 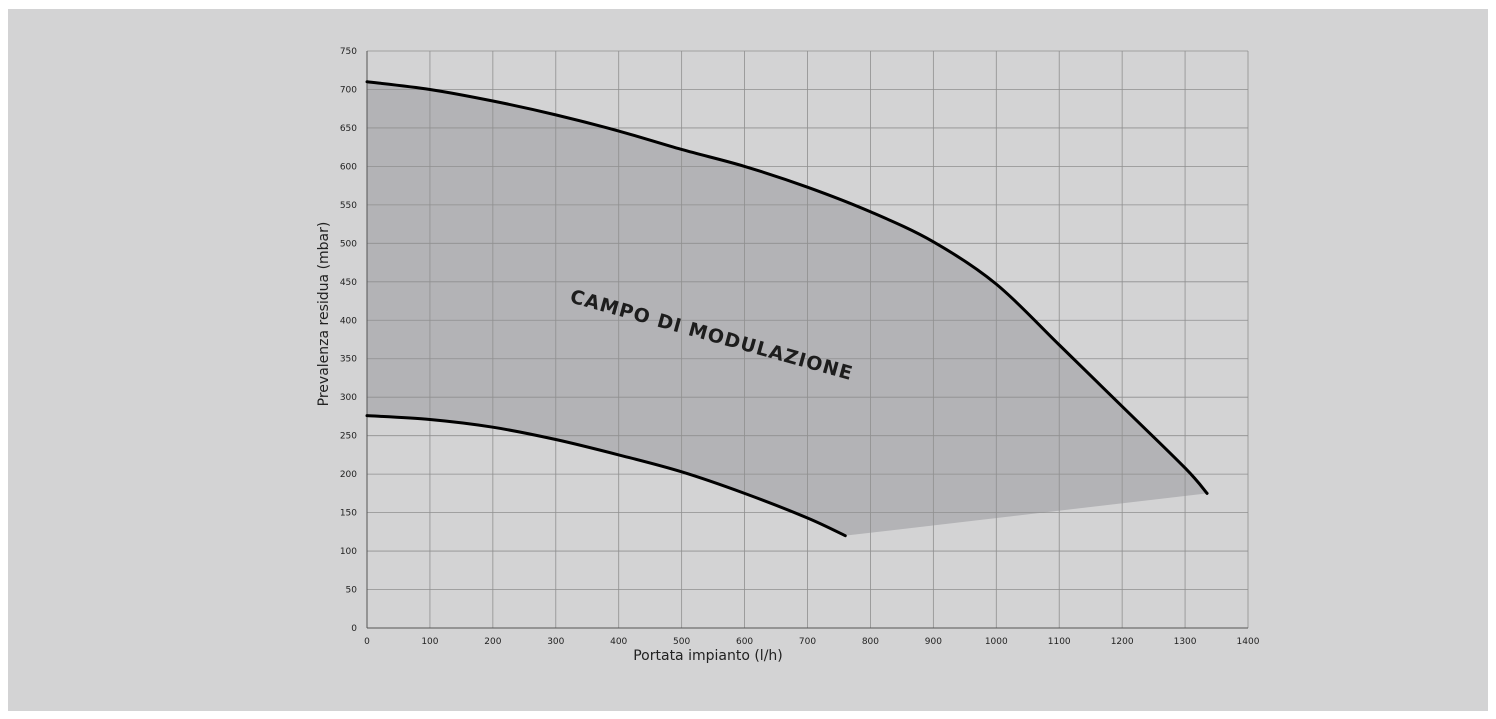 I want to click on x-axis-title: Portata impianto (l/h), so click(x=708, y=656).